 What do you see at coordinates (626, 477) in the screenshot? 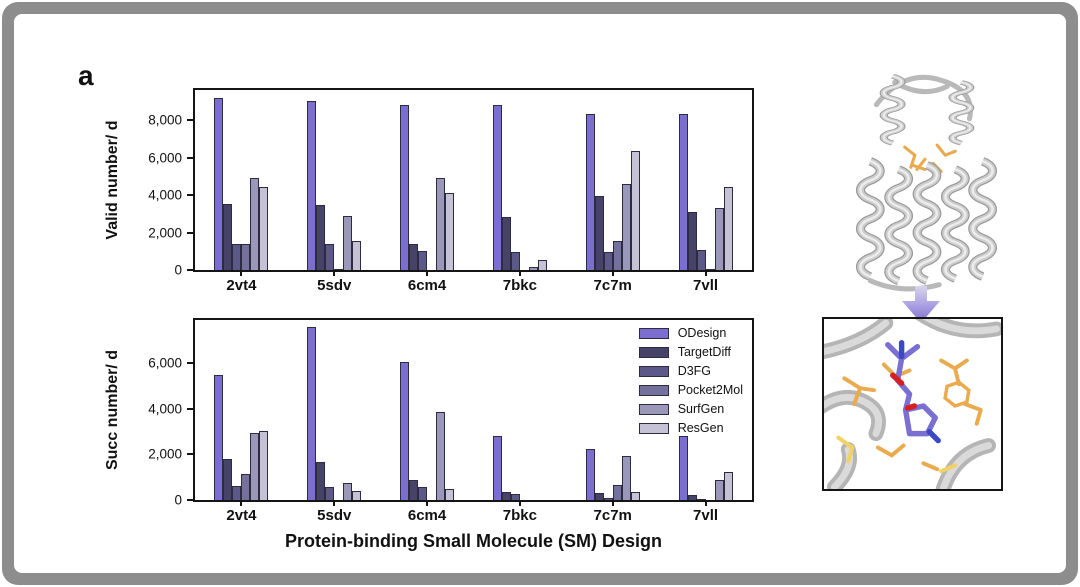
I see `bar-surfgen-7c7m` at bounding box center [626, 477].